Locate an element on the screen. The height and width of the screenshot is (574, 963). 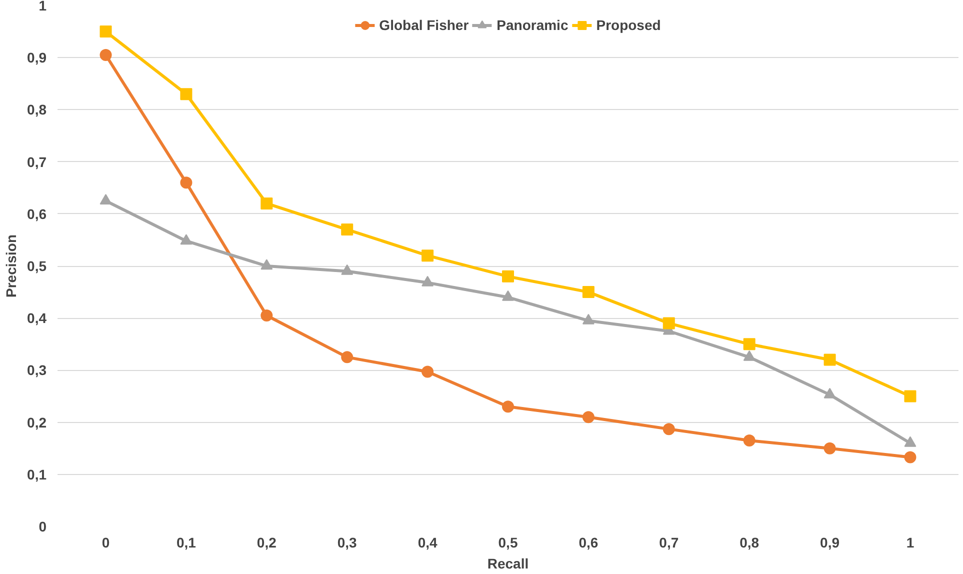
x-tick-label: 0,7 is located at coordinates (669, 542).